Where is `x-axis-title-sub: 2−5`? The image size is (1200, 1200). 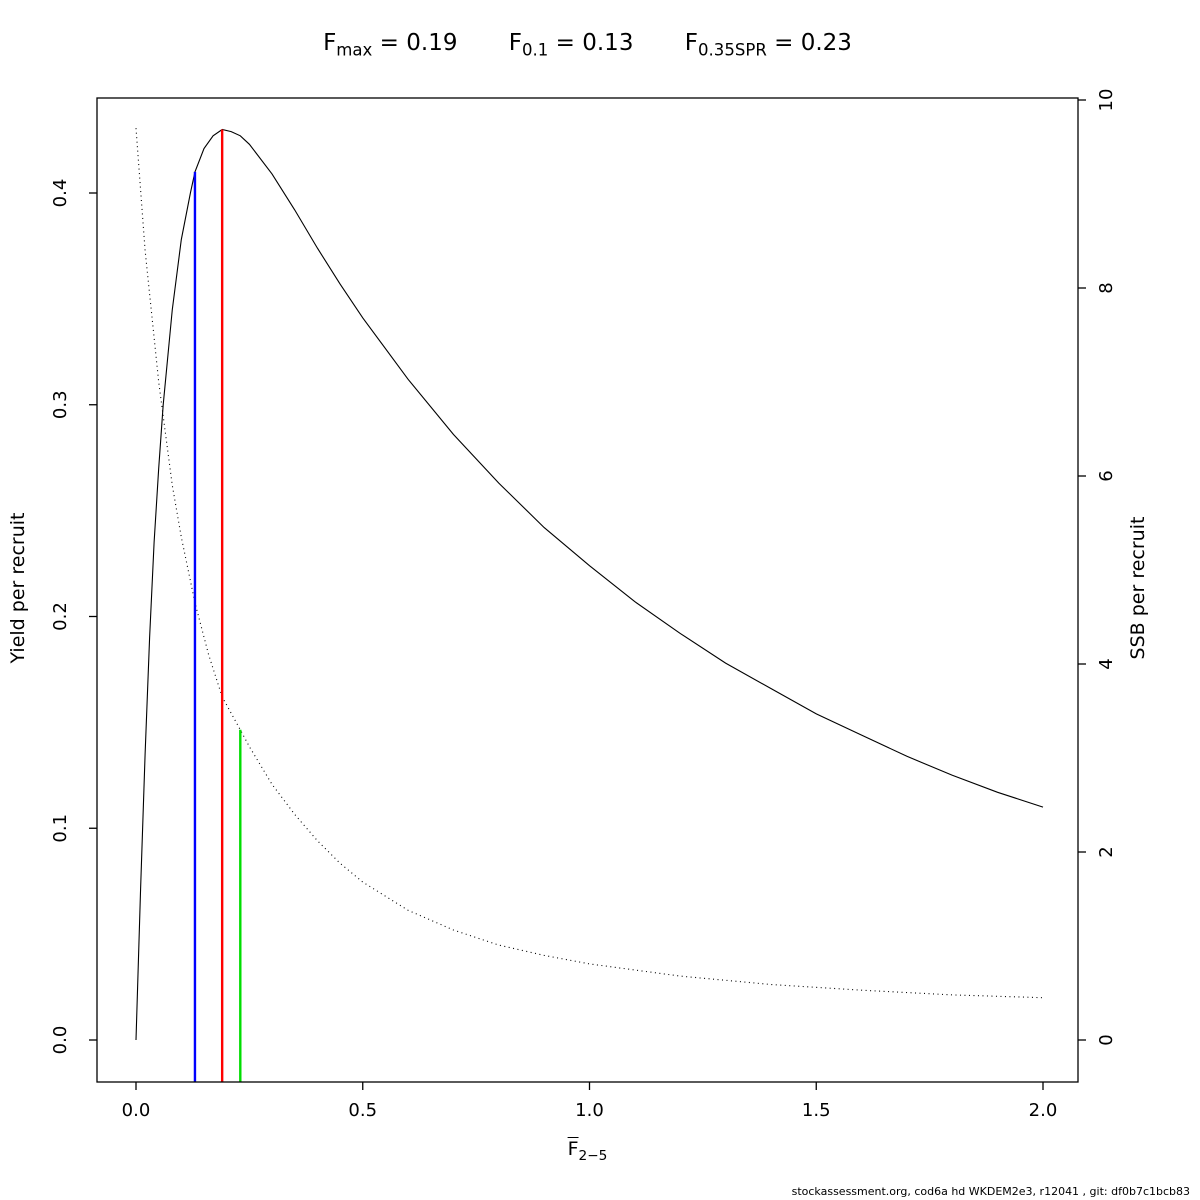 x-axis-title-sub: 2−5 is located at coordinates (593, 1155).